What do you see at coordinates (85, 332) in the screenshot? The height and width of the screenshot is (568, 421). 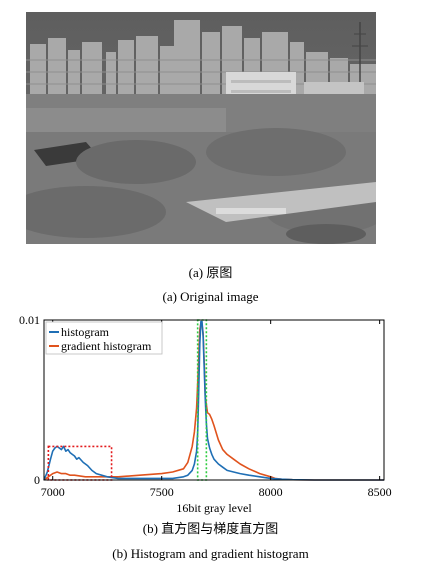 I see `legend-entry: histogram` at bounding box center [85, 332].